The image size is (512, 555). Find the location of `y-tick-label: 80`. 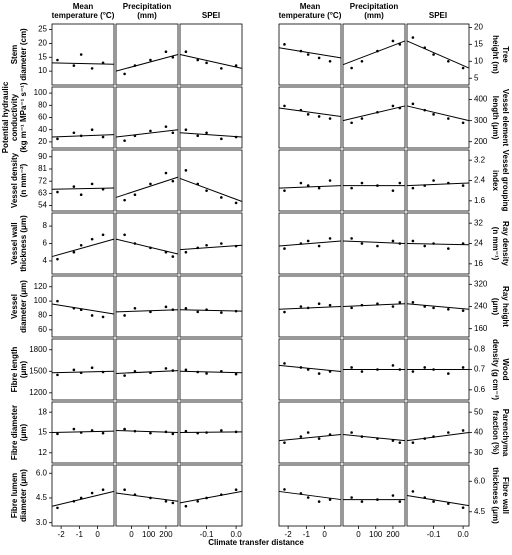

y-tick-label: 80 is located at coordinates (42, 104).